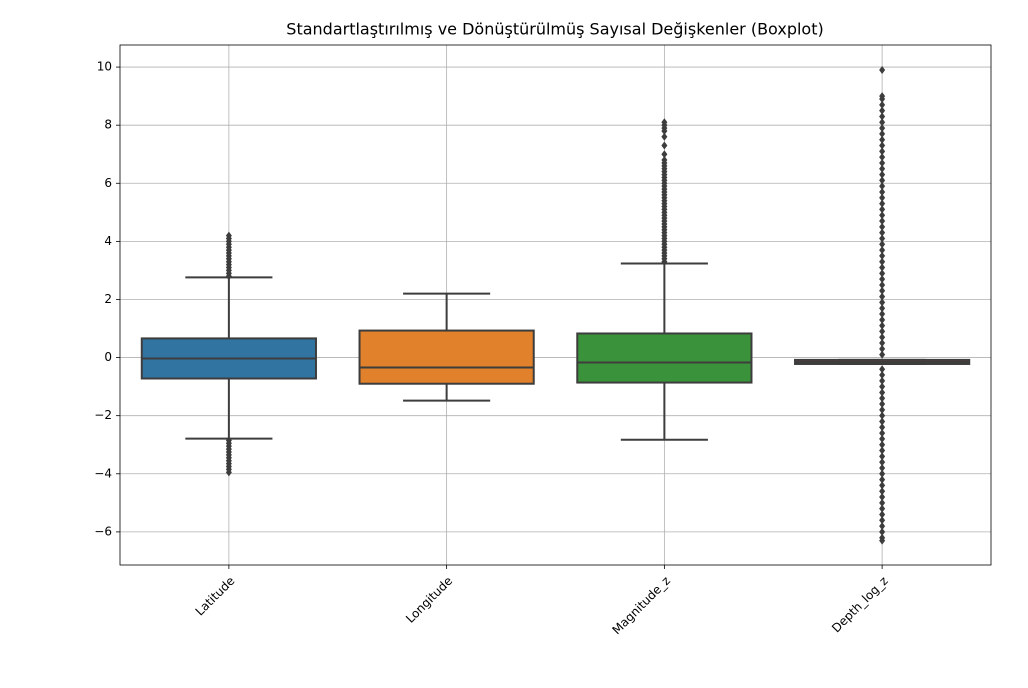 The width and height of the screenshot is (1028, 688). I want to click on y-tick-label: 0, so click(108, 357).